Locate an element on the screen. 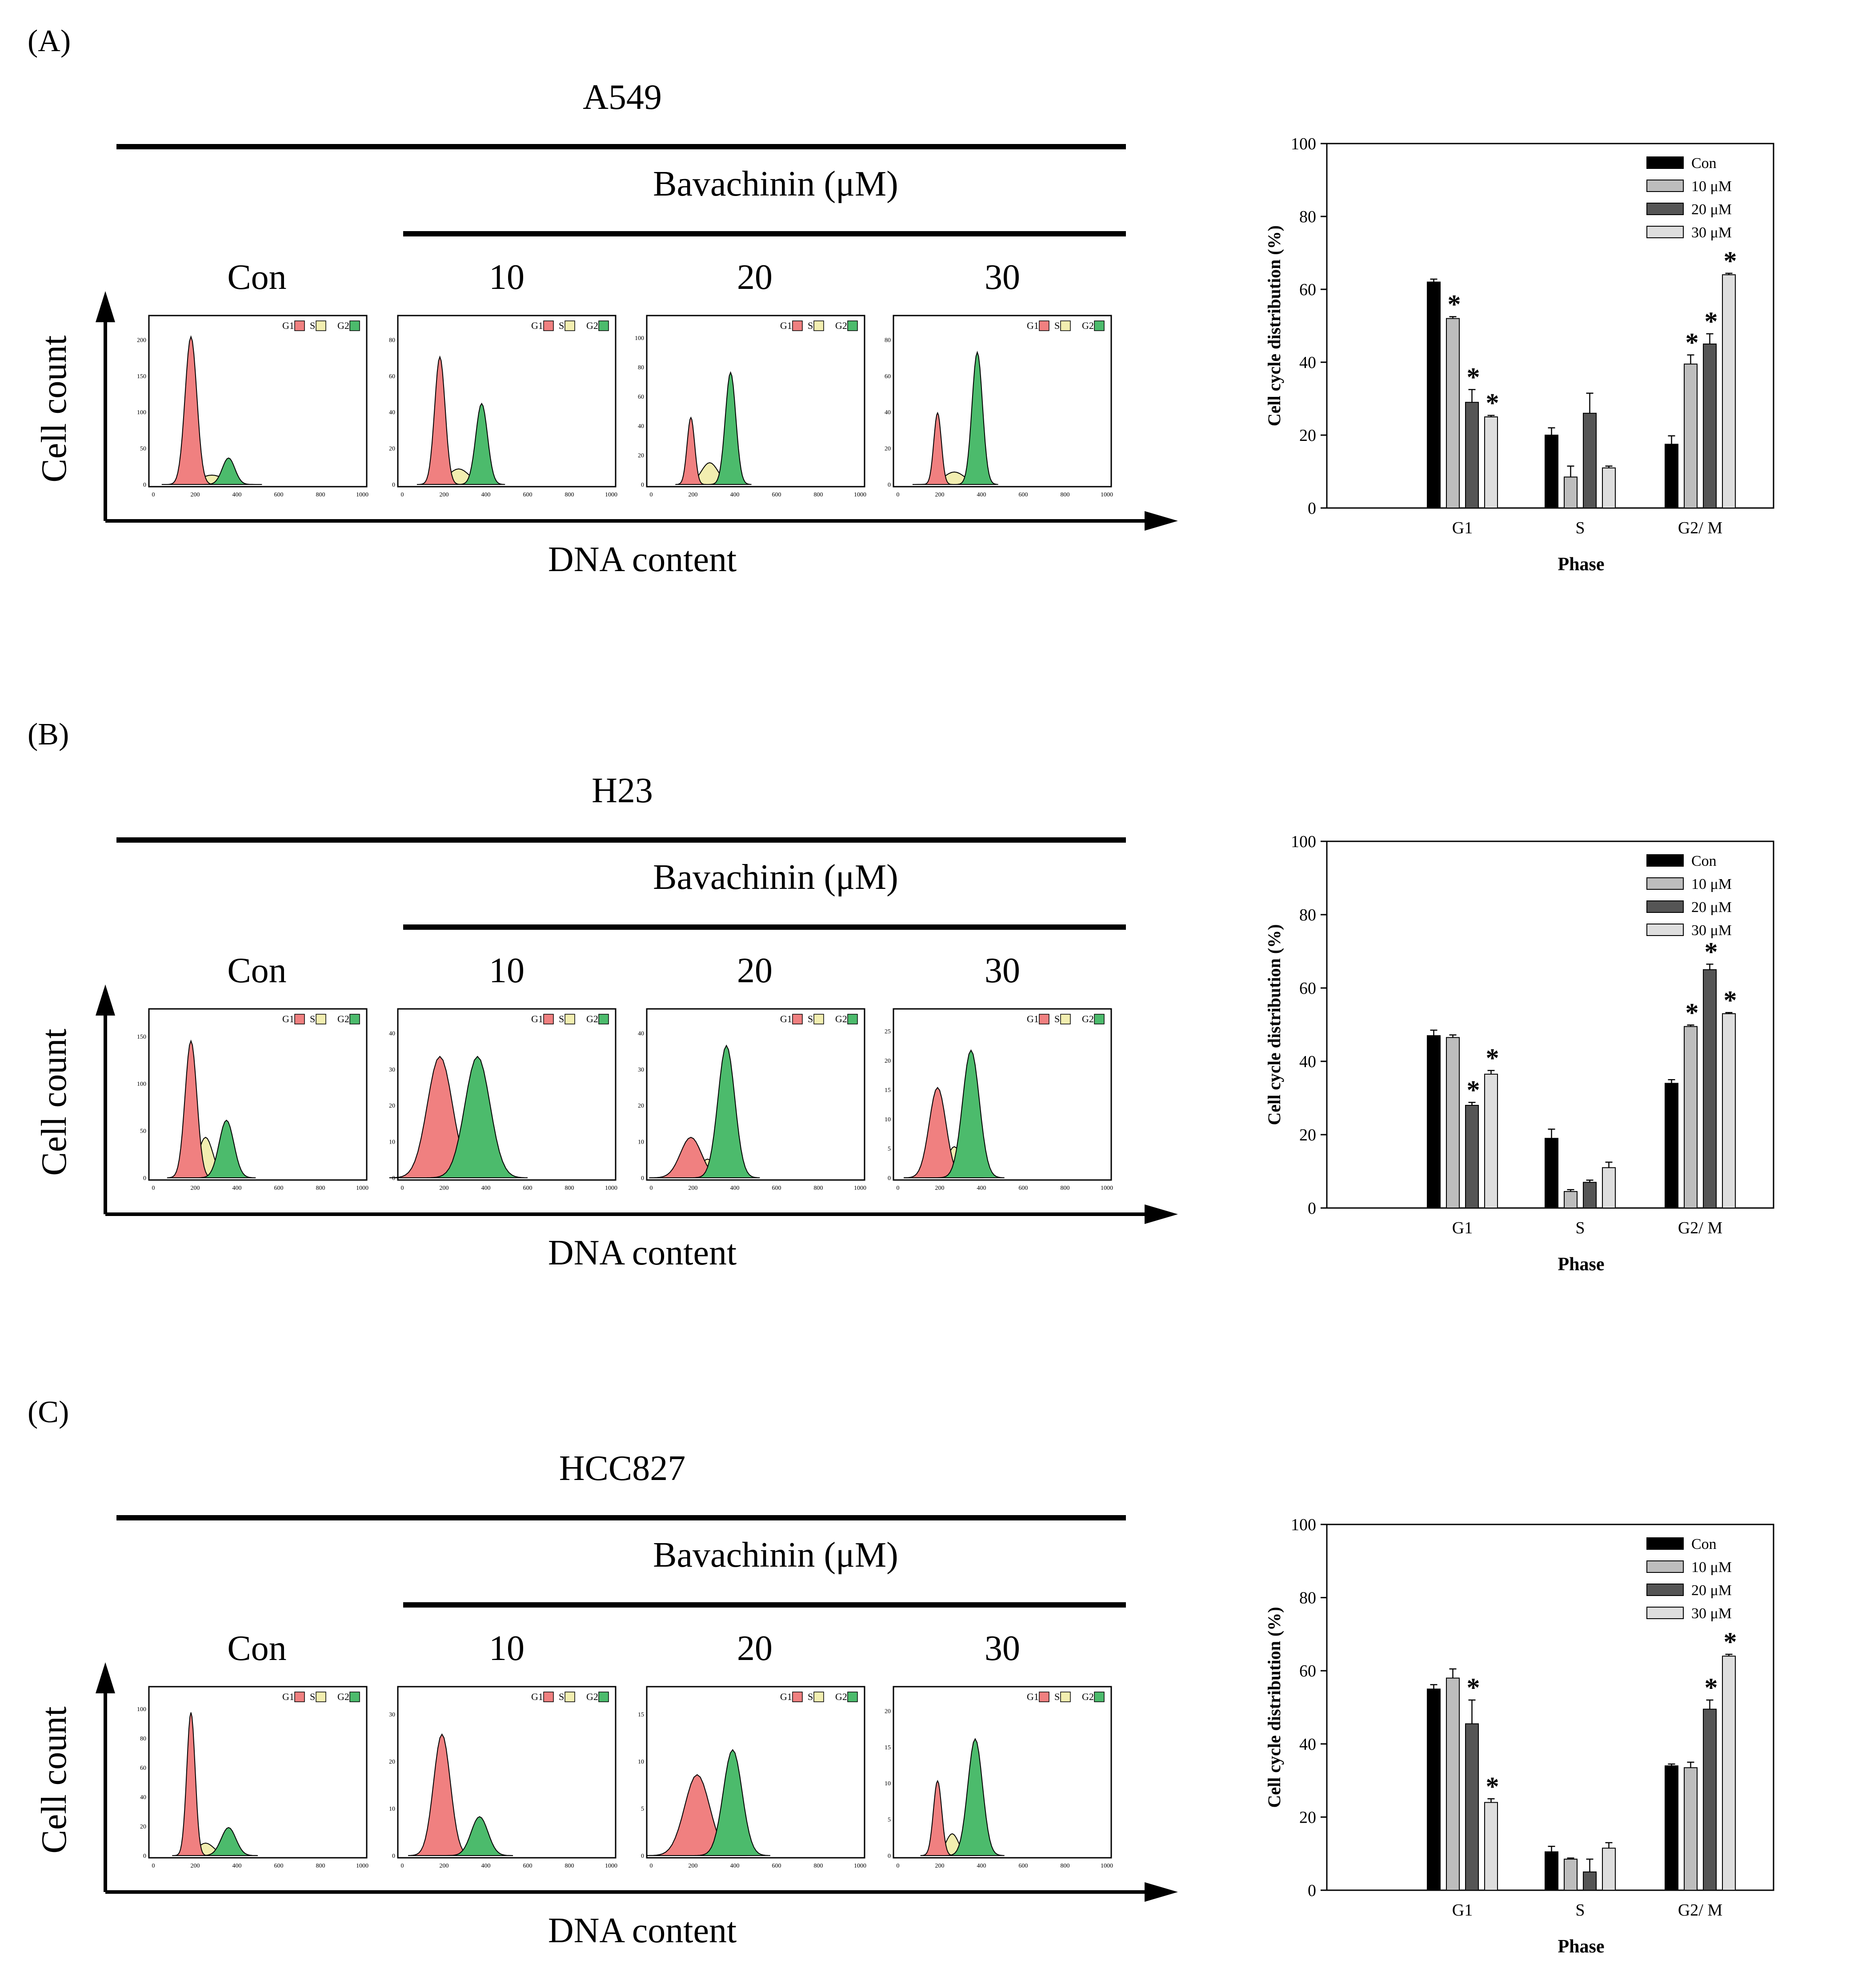 Image resolution: width=1862 pixels, height=1988 pixels. category-label: S is located at coordinates (1580, 528).